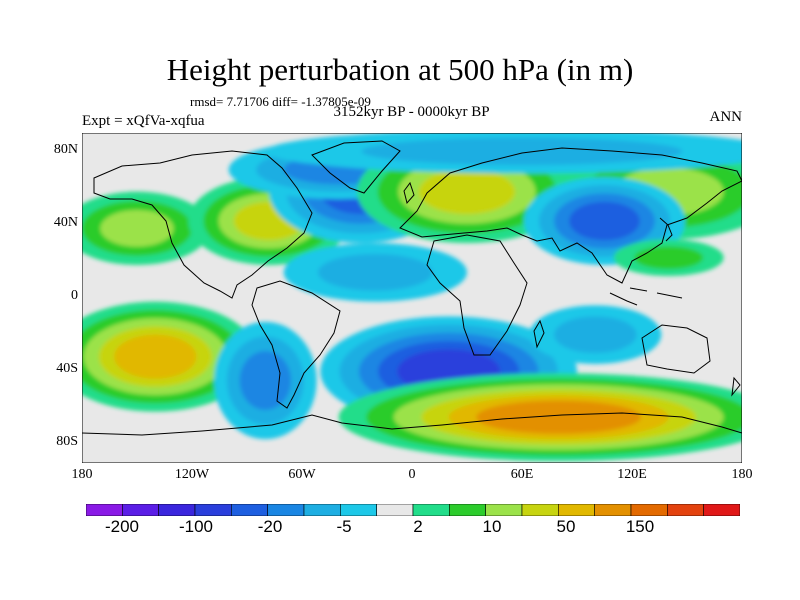 Image resolution: width=800 pixels, height=600 pixels. Describe the element at coordinates (742, 474) in the screenshot. I see `lon-label-180e: 180` at that location.